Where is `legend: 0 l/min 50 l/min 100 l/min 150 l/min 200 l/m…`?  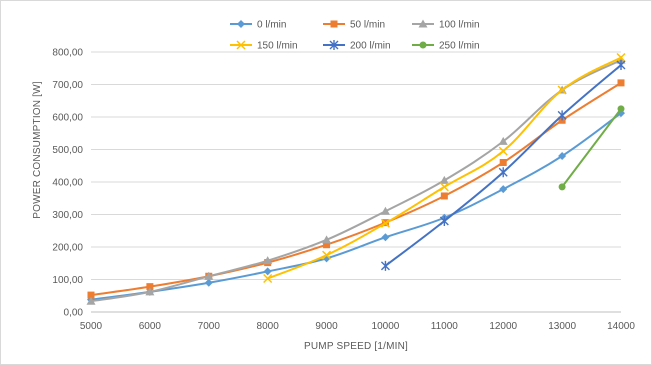
legend: 0 l/min 50 l/min 100 l/min 150 l/min 200 l/m… is located at coordinates (355, 35).